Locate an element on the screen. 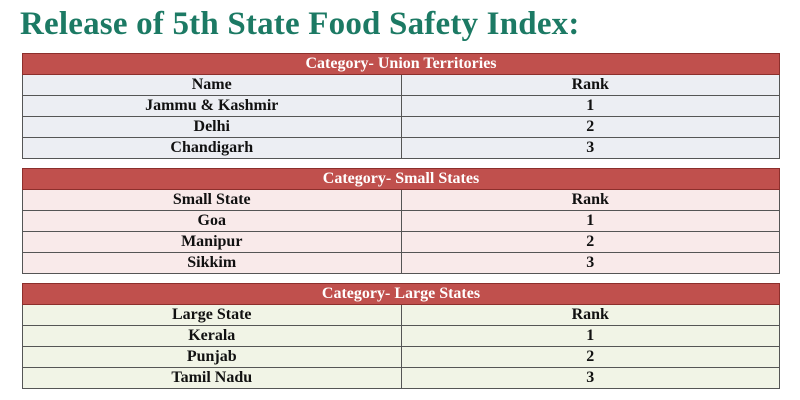  table-row: Chandigarh 3 is located at coordinates (401, 148).